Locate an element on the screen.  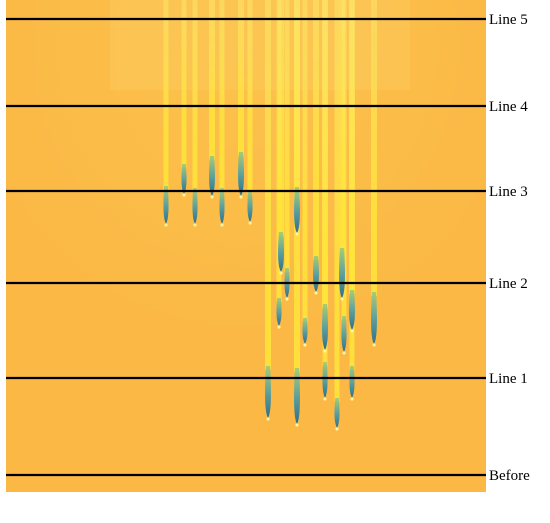
label-before: Before is located at coordinates (509, 476).